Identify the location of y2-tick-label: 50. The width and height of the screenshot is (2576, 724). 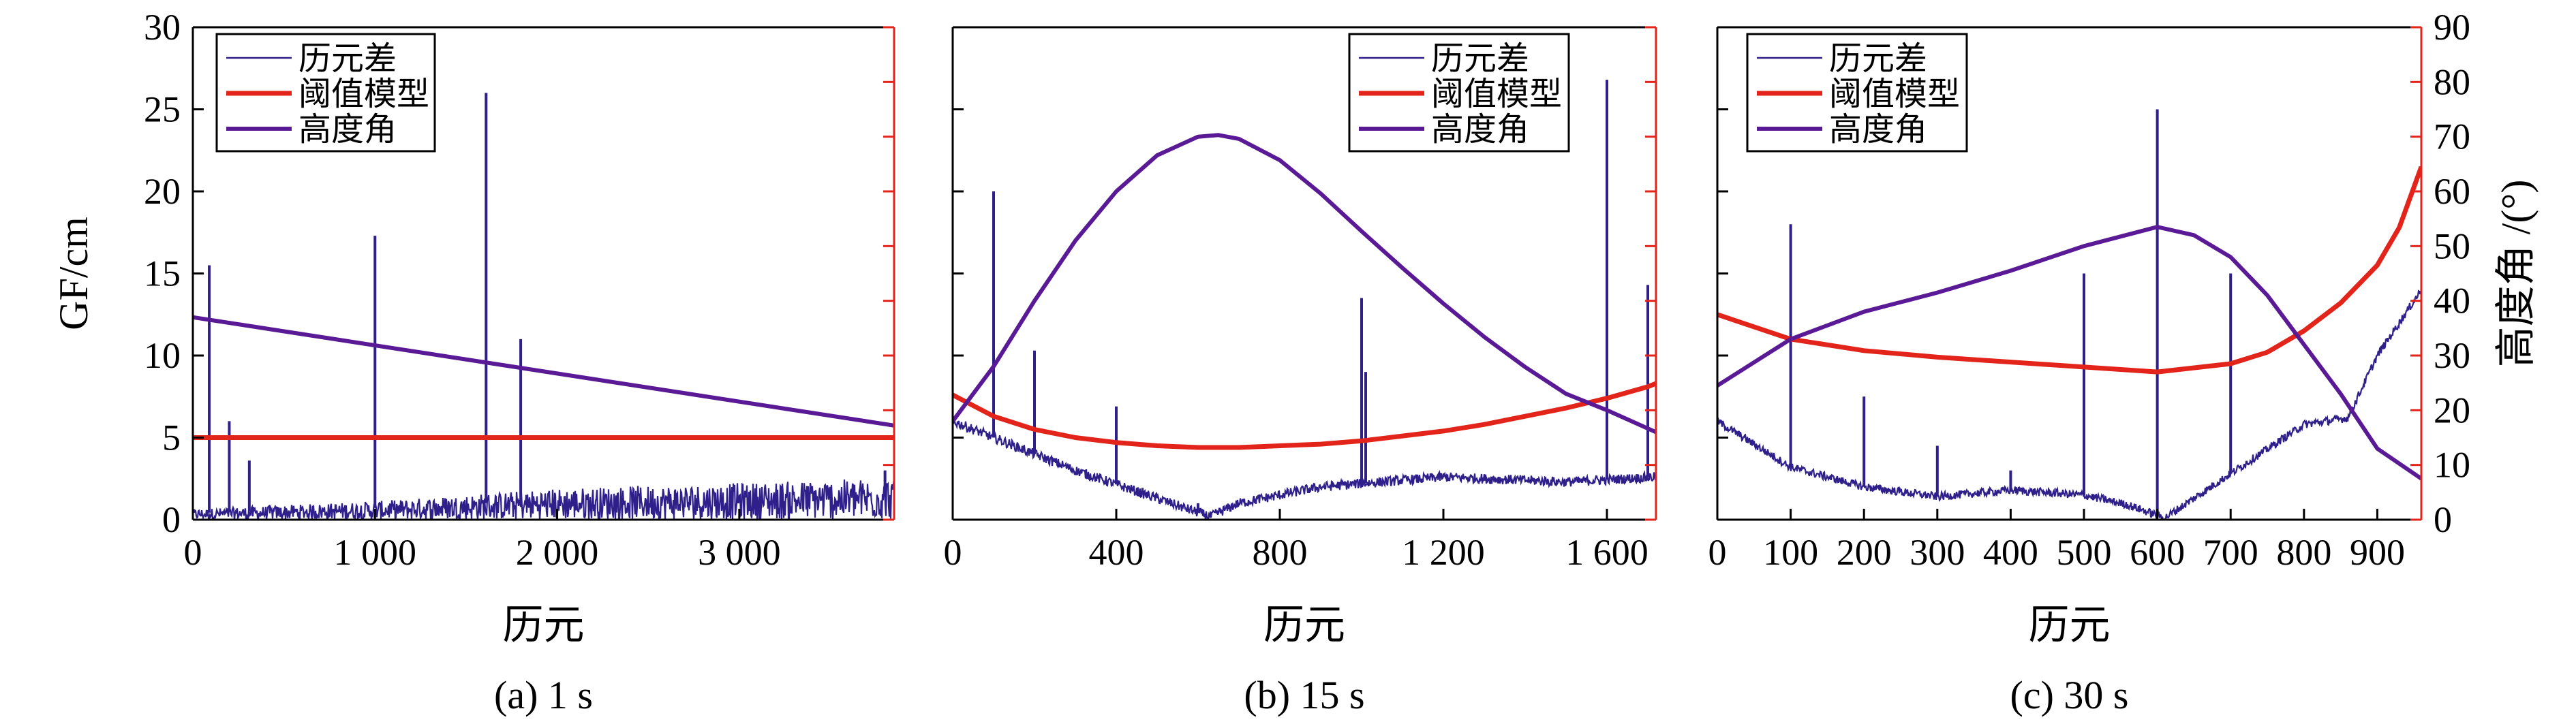
(2452, 245).